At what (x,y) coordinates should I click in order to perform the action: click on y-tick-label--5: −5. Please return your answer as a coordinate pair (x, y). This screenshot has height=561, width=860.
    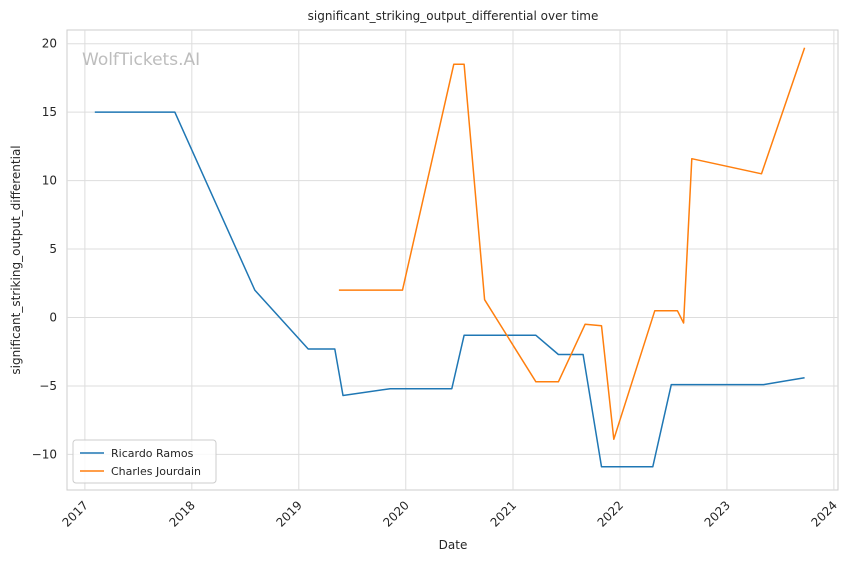
    Looking at the image, I should click on (48, 386).